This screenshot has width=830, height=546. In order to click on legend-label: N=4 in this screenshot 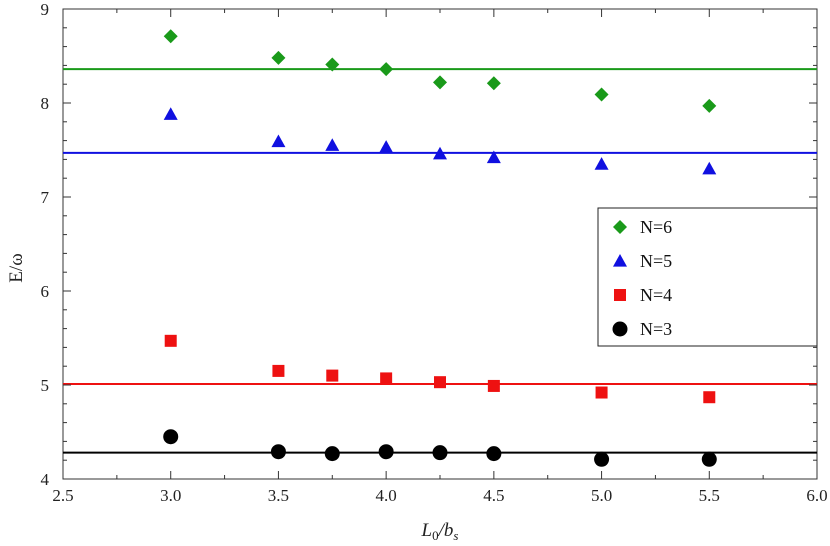, I will do `click(656, 295)`.